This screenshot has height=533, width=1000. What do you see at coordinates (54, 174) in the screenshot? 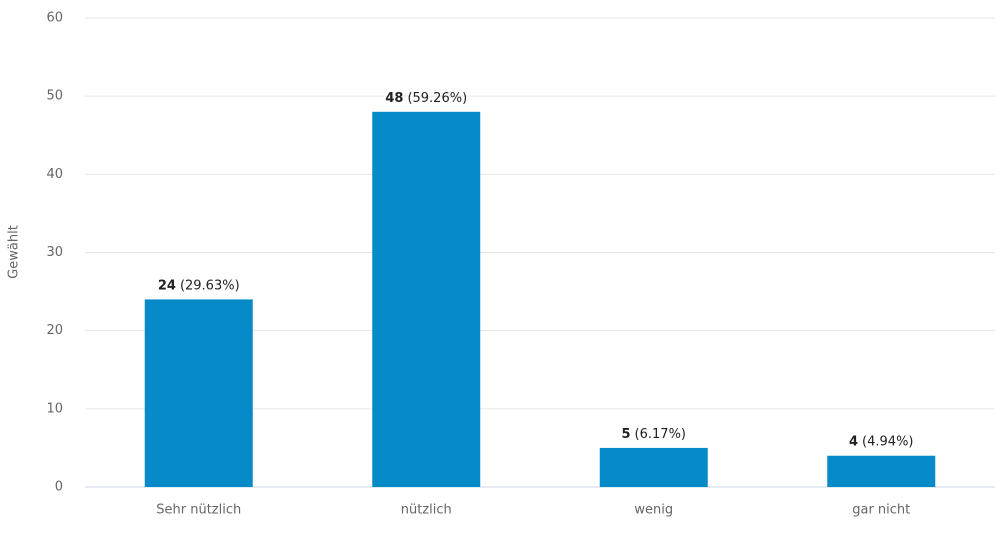
I see `y-tick-label: 40` at bounding box center [54, 174].